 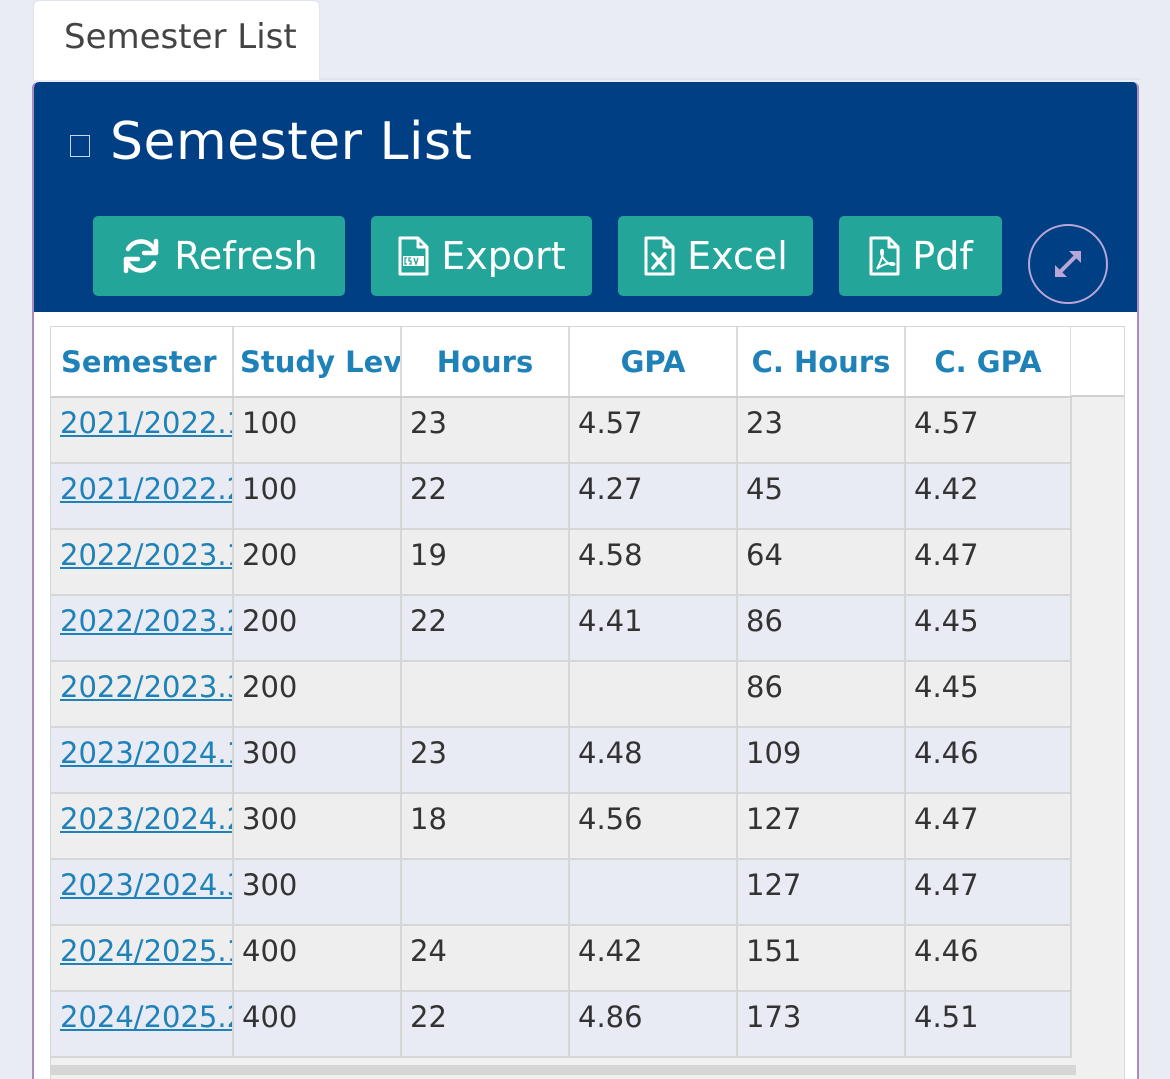 What do you see at coordinates (146, 1017) in the screenshot?
I see `semester-link: 2024/2025.2` at bounding box center [146, 1017].